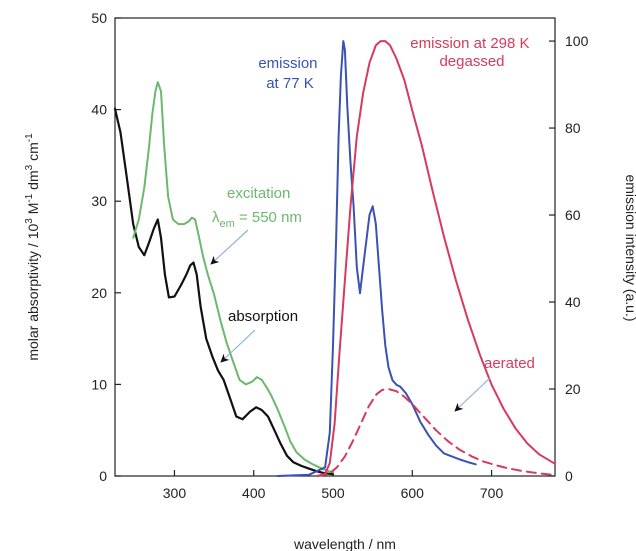  I want to click on x-tick-label: 300, so click(175, 493).